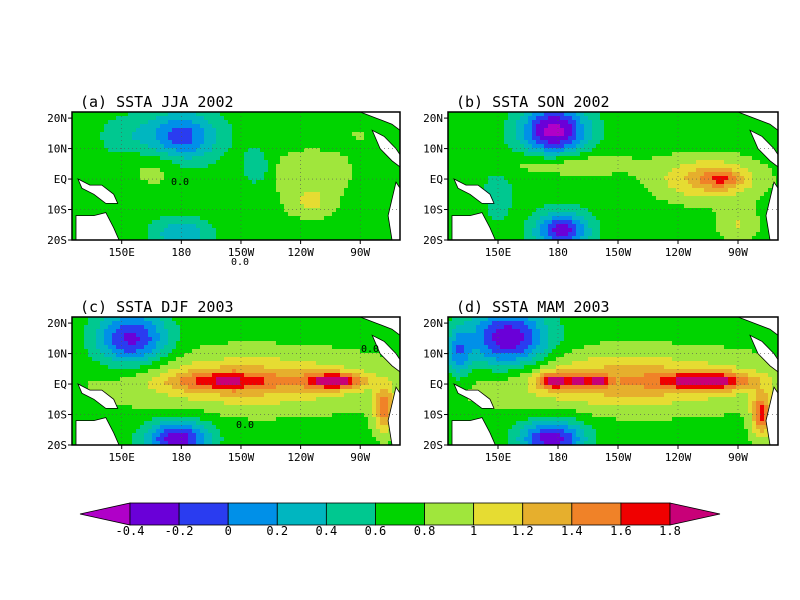 This screenshot has width=800, height=600. What do you see at coordinates (621, 531) in the screenshot?
I see `colorbar-tick-label: 1.6` at bounding box center [621, 531].